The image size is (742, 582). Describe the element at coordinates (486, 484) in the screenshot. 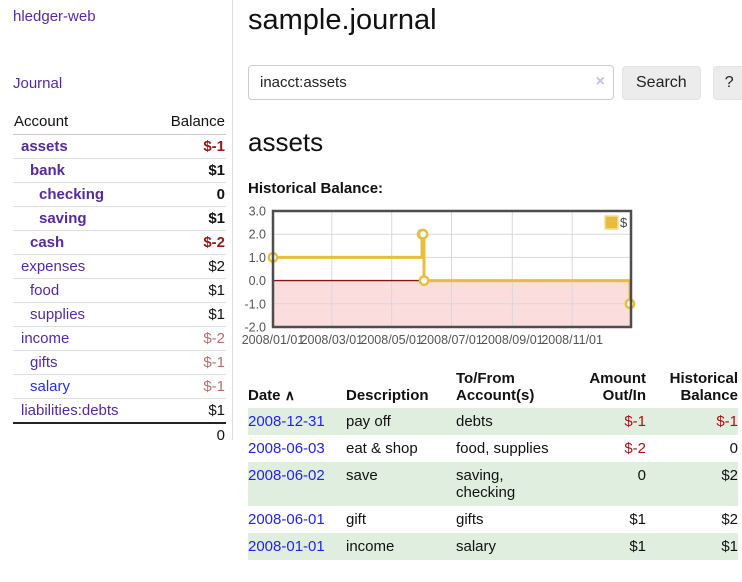

I see `register-accounts: saving, checking` at that location.